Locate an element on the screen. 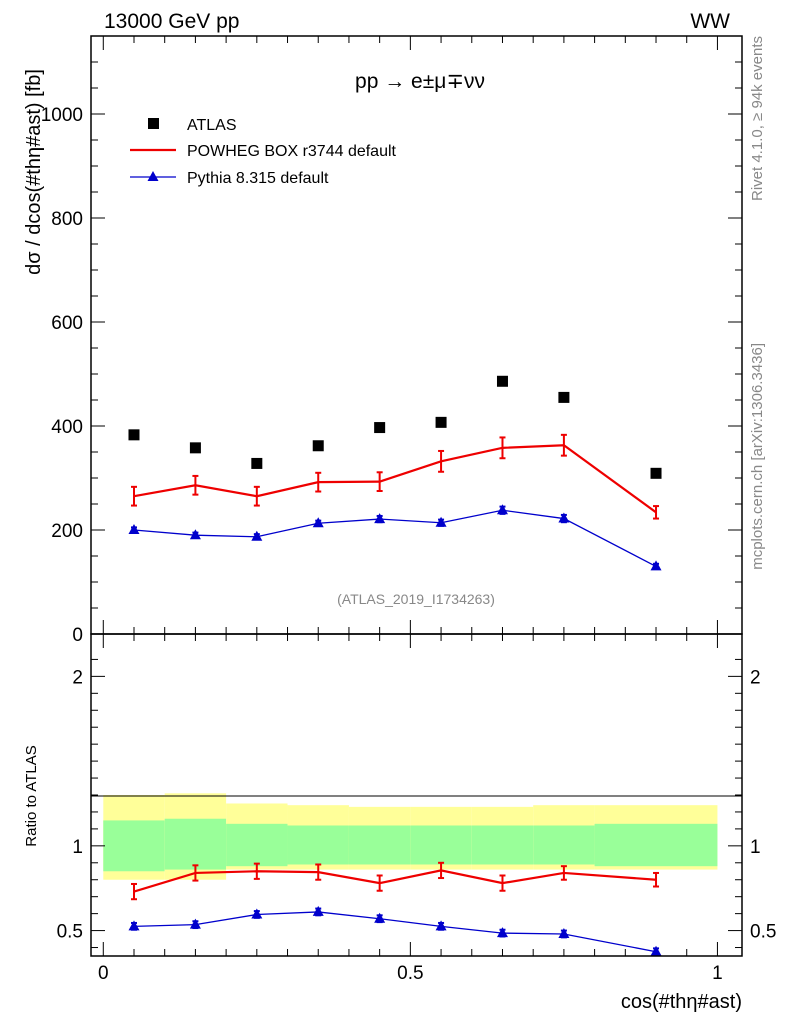 This screenshot has height=1024, width=786. main-y-tick-label: 200 is located at coordinates (67, 531).